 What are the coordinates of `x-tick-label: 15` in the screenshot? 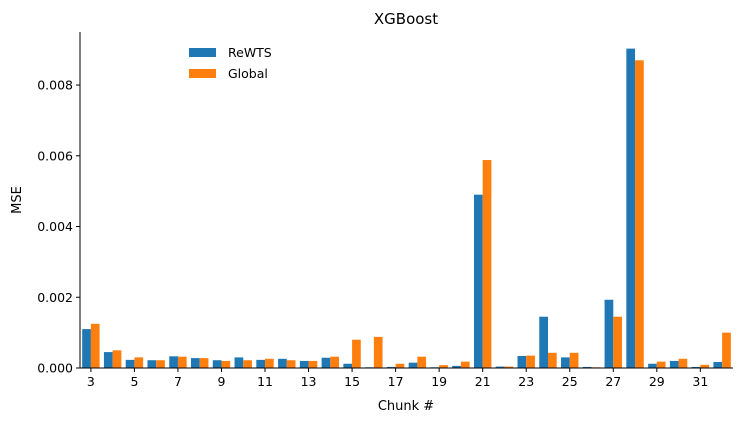 It's located at (352, 381).